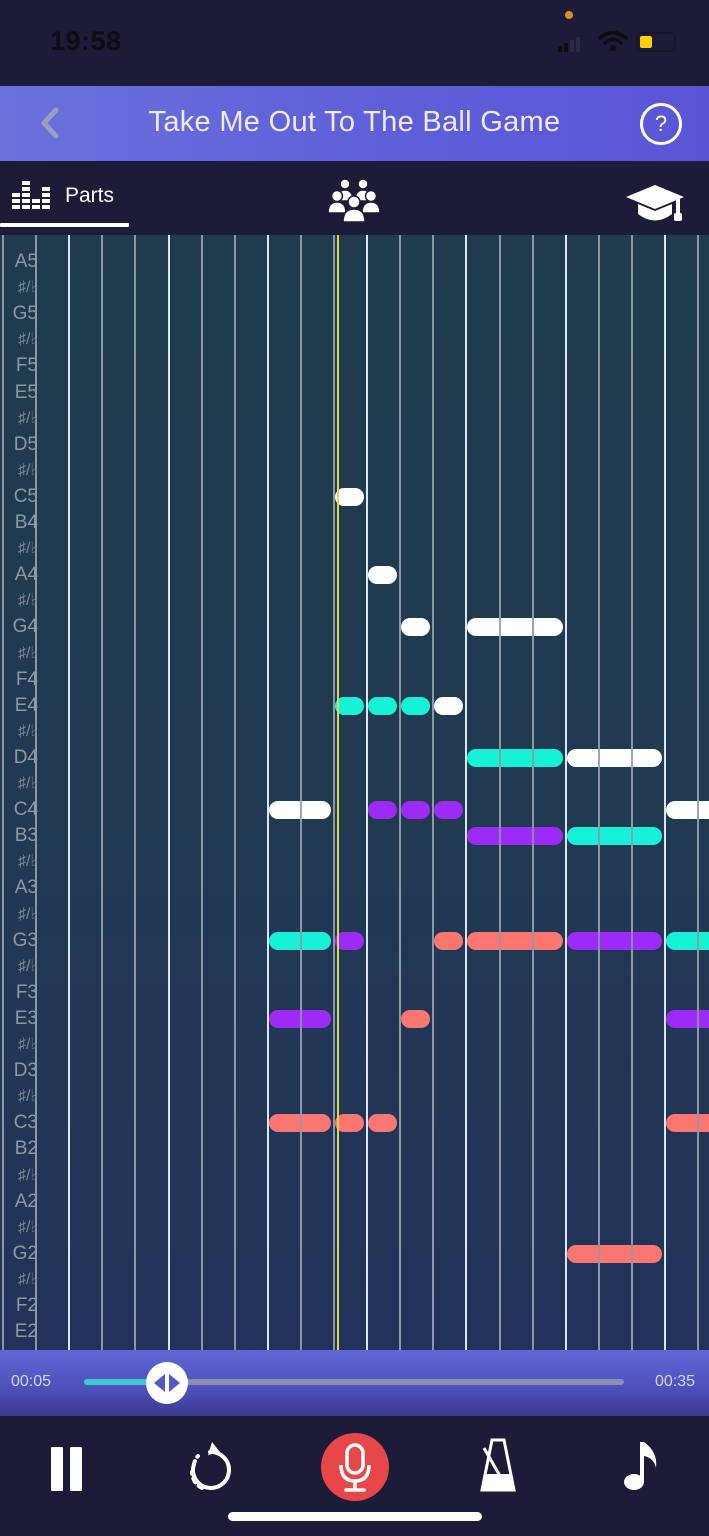 This screenshot has width=709, height=1536. Describe the element at coordinates (661, 124) in the screenshot. I see `help-button: ?` at that location.